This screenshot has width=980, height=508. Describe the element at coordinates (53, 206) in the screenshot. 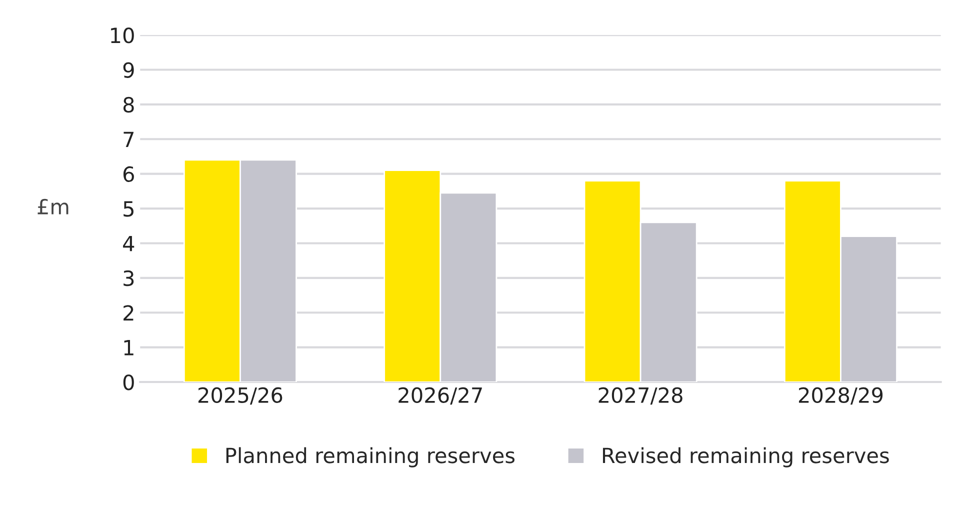

I see `y-axis-title: £m` at that location.